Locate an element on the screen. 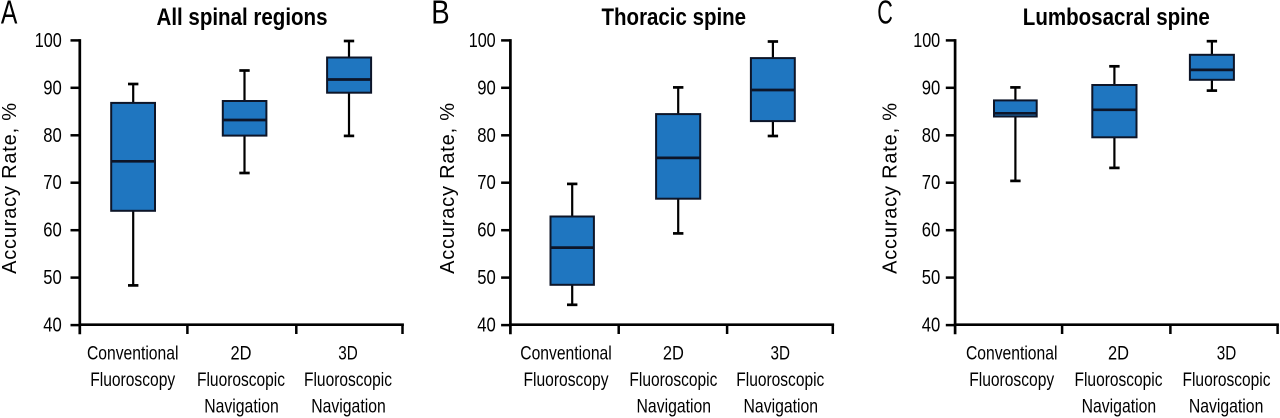  svg-text: Lumbosacral spine is located at coordinates (1116, 17).